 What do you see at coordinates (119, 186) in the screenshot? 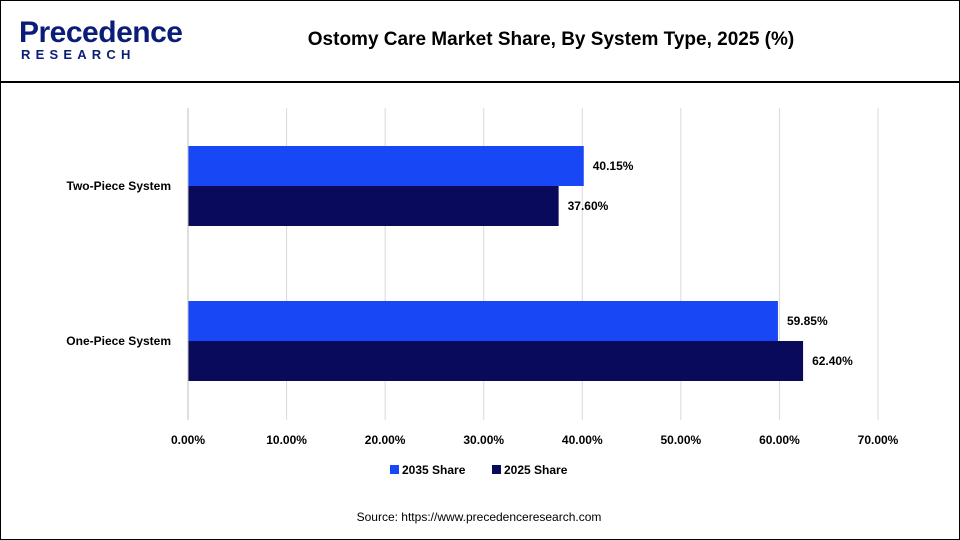
I see `category-label: Two-Piece System` at bounding box center [119, 186].